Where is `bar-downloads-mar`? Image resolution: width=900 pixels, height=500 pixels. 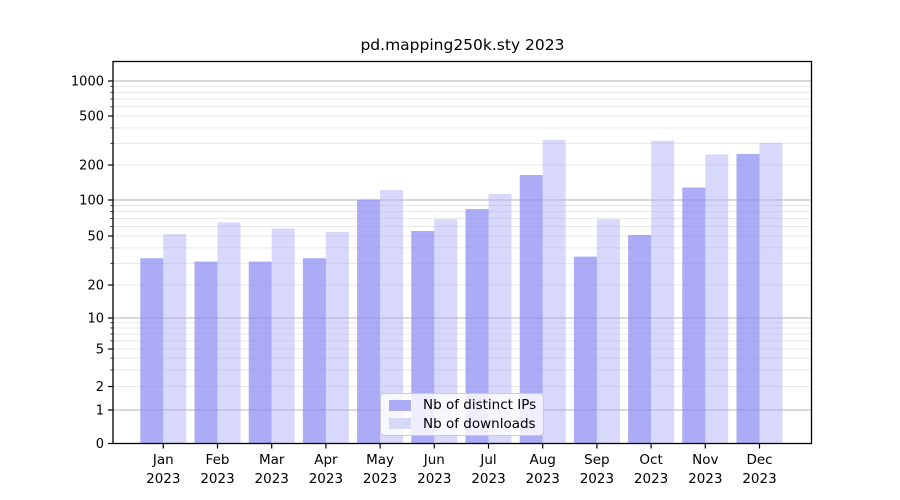
bar-downloads-mar is located at coordinates (283, 336).